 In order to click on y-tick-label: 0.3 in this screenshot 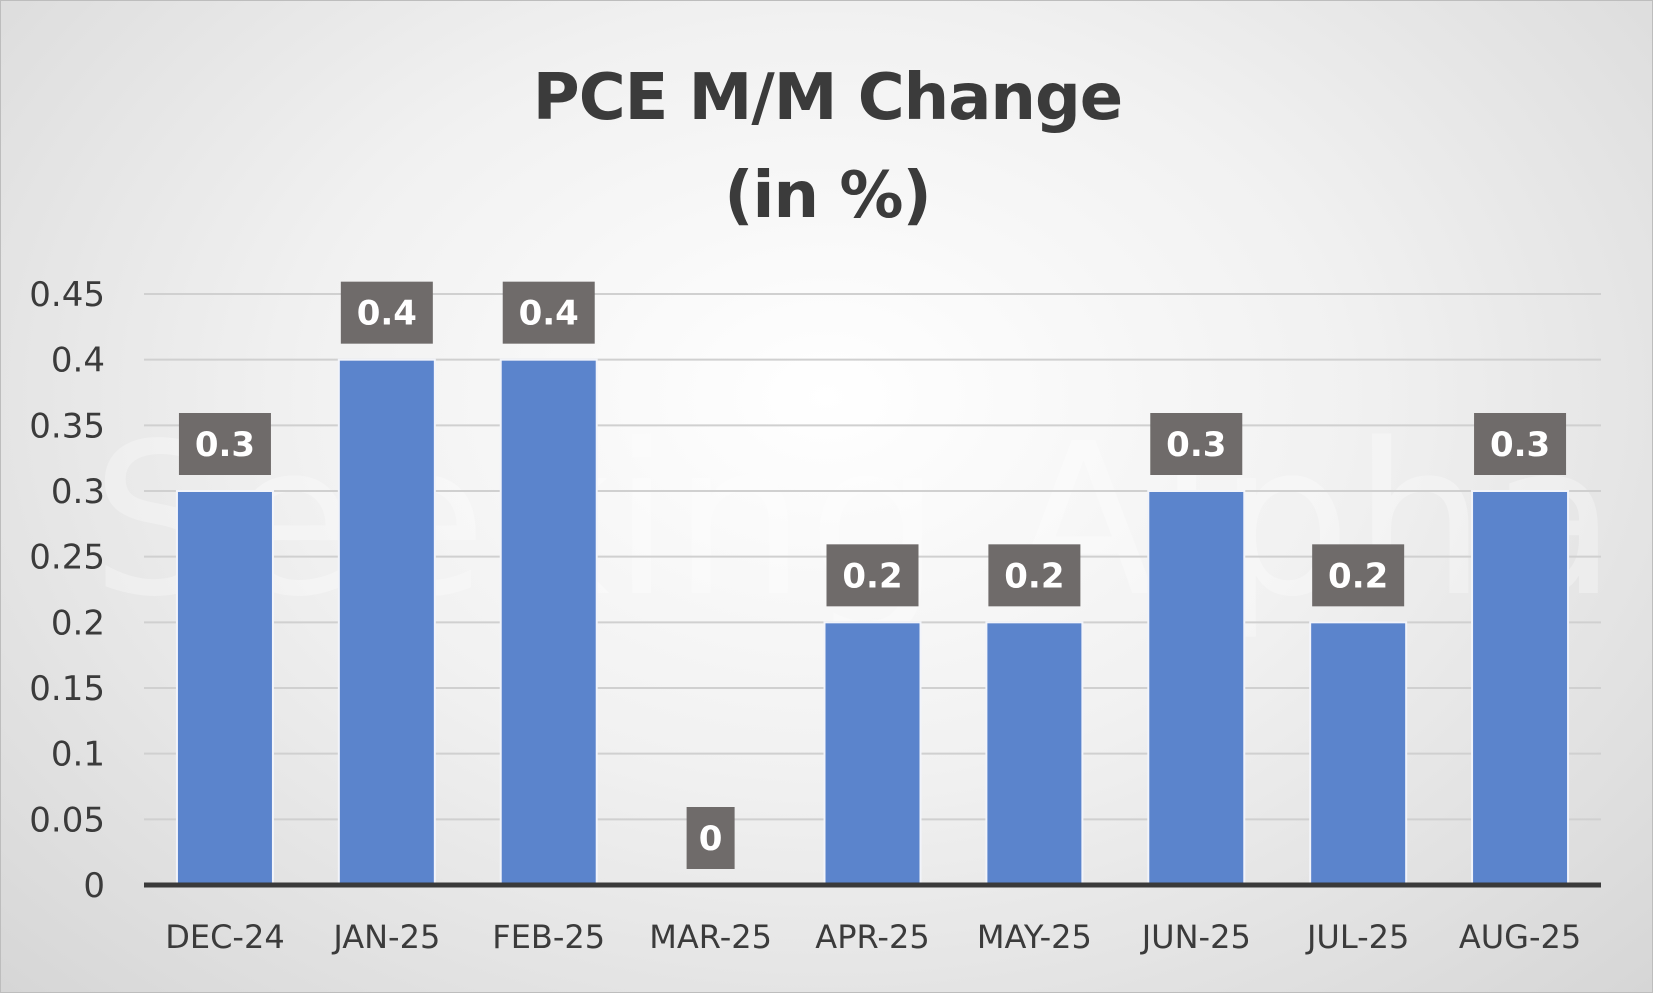, I will do `click(78, 492)`.